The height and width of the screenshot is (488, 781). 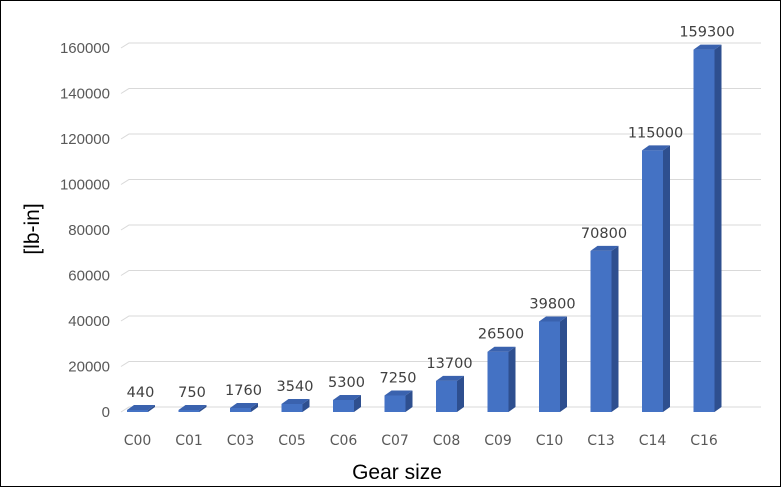 What do you see at coordinates (653, 441) in the screenshot?
I see `x-category-label: C14` at bounding box center [653, 441].